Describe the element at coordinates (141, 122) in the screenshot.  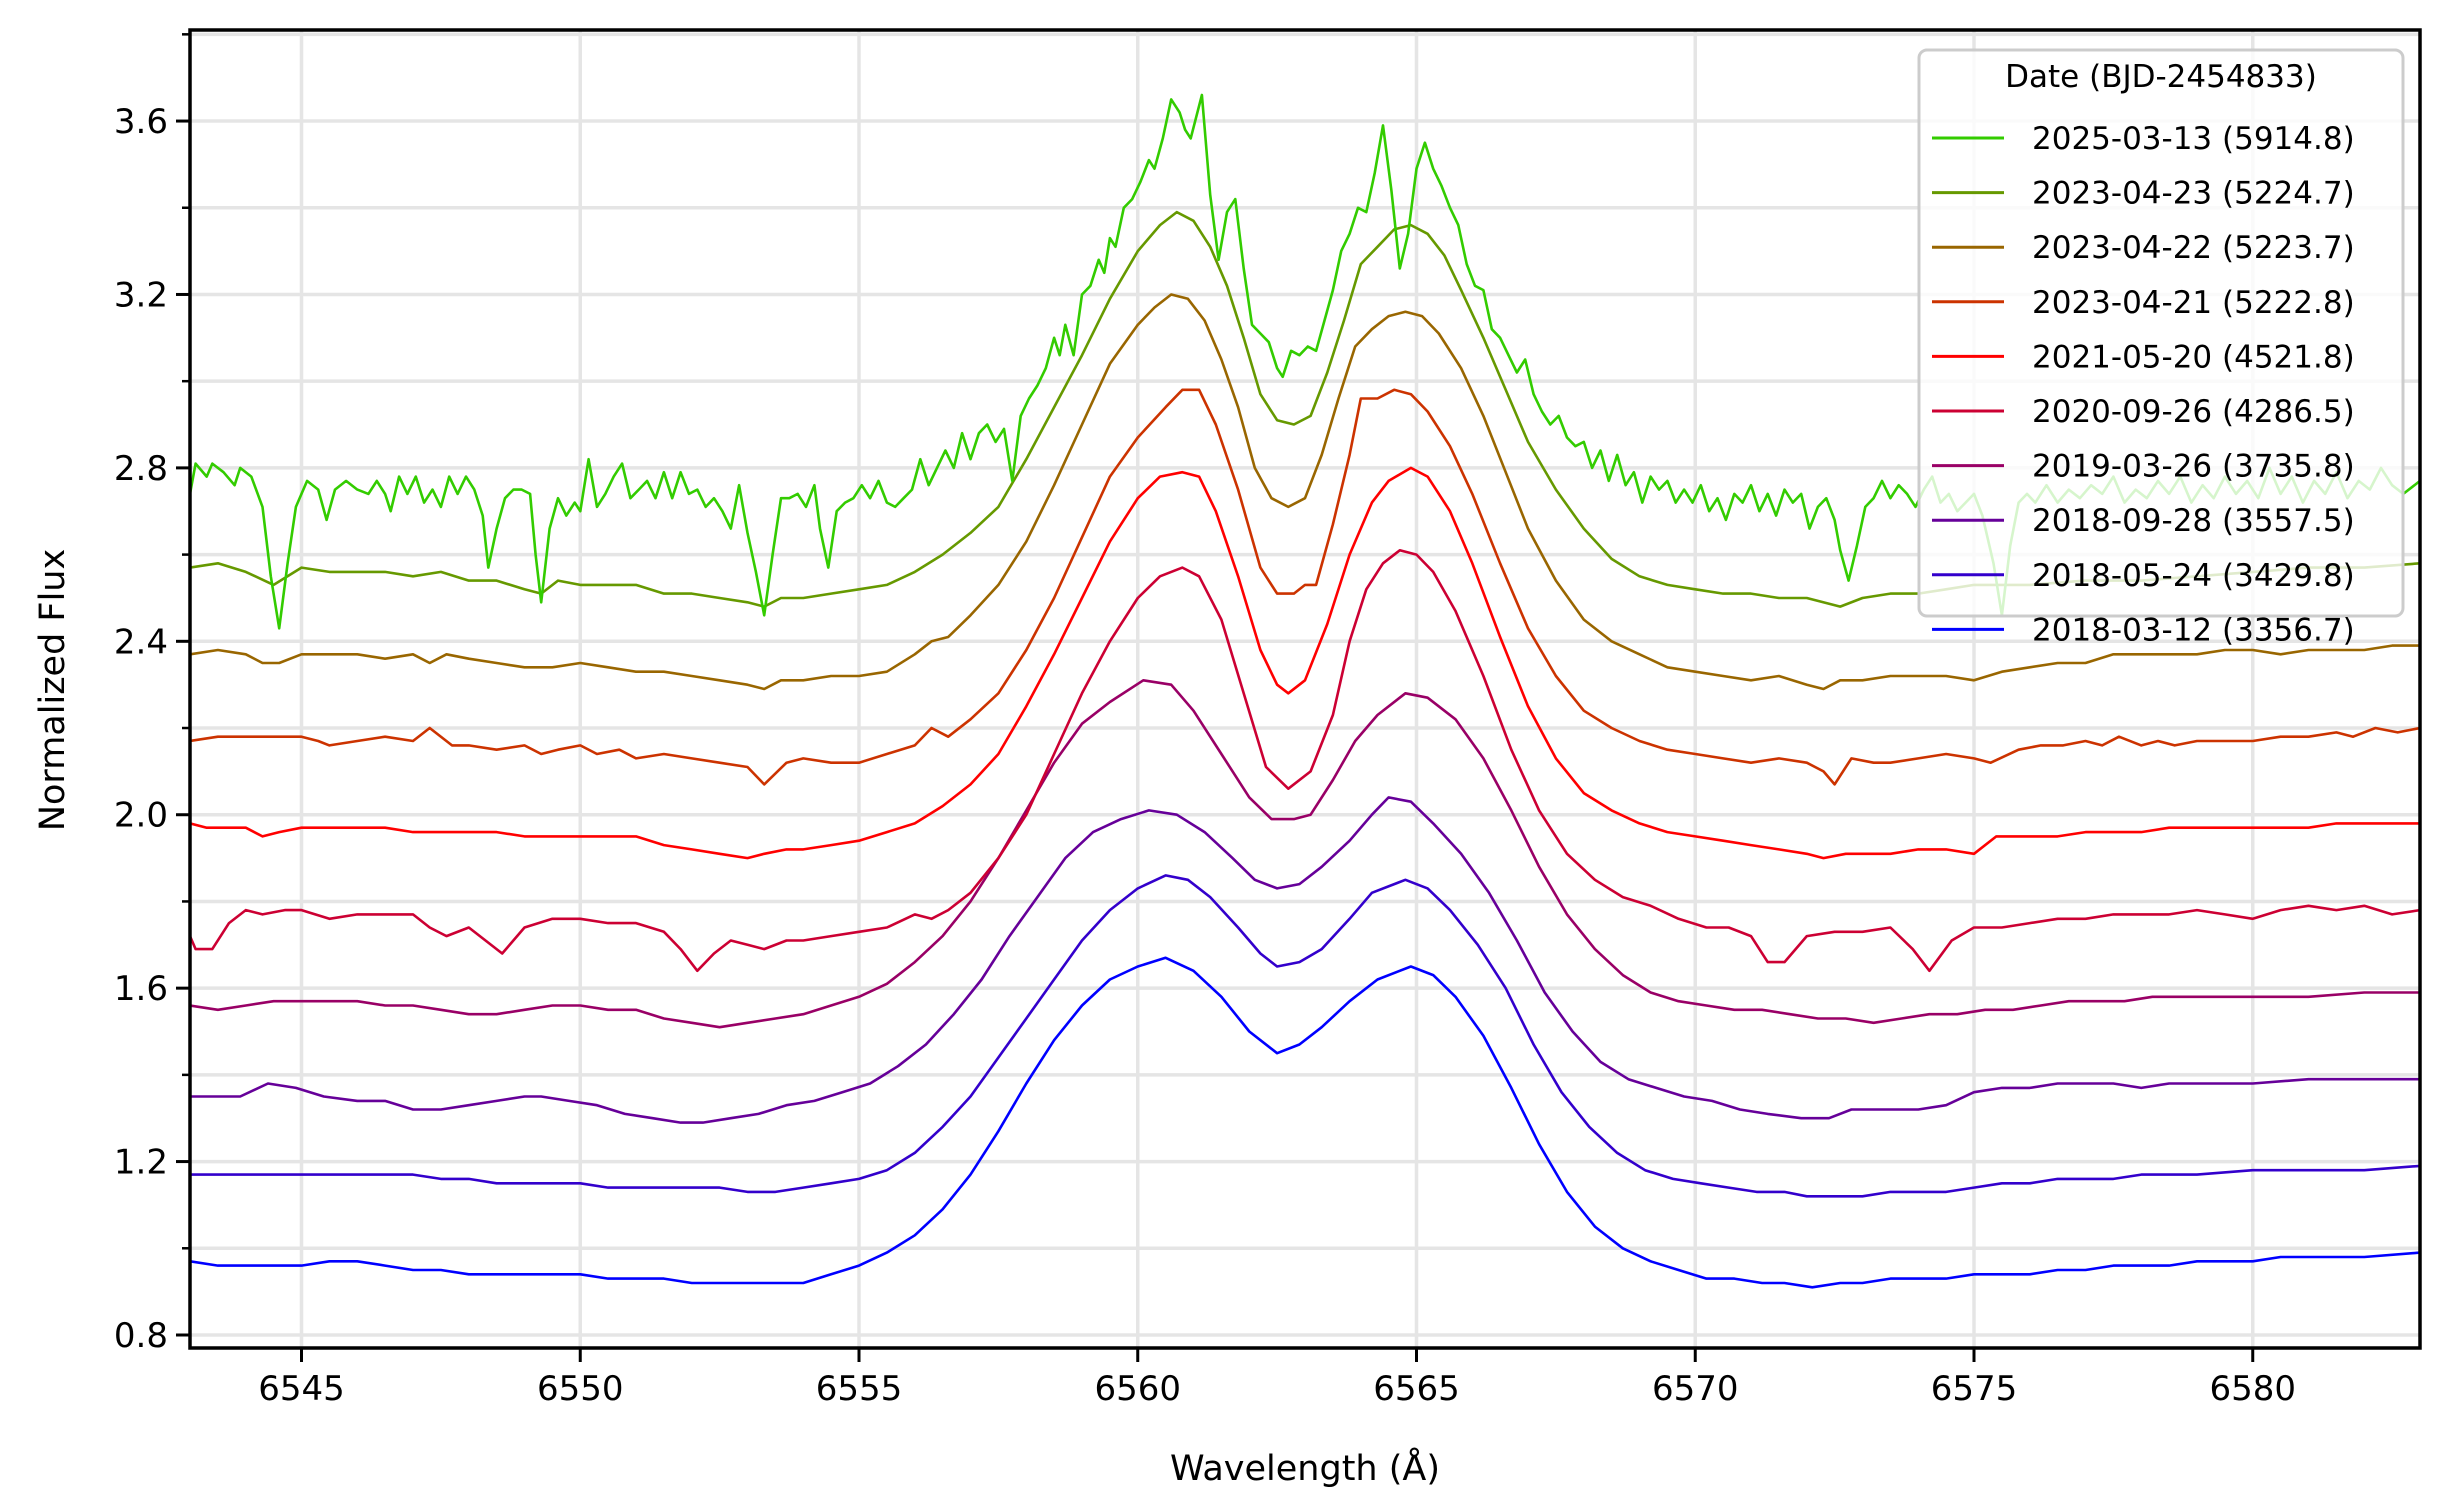
I see `y-tick-label: 3.6` at that location.